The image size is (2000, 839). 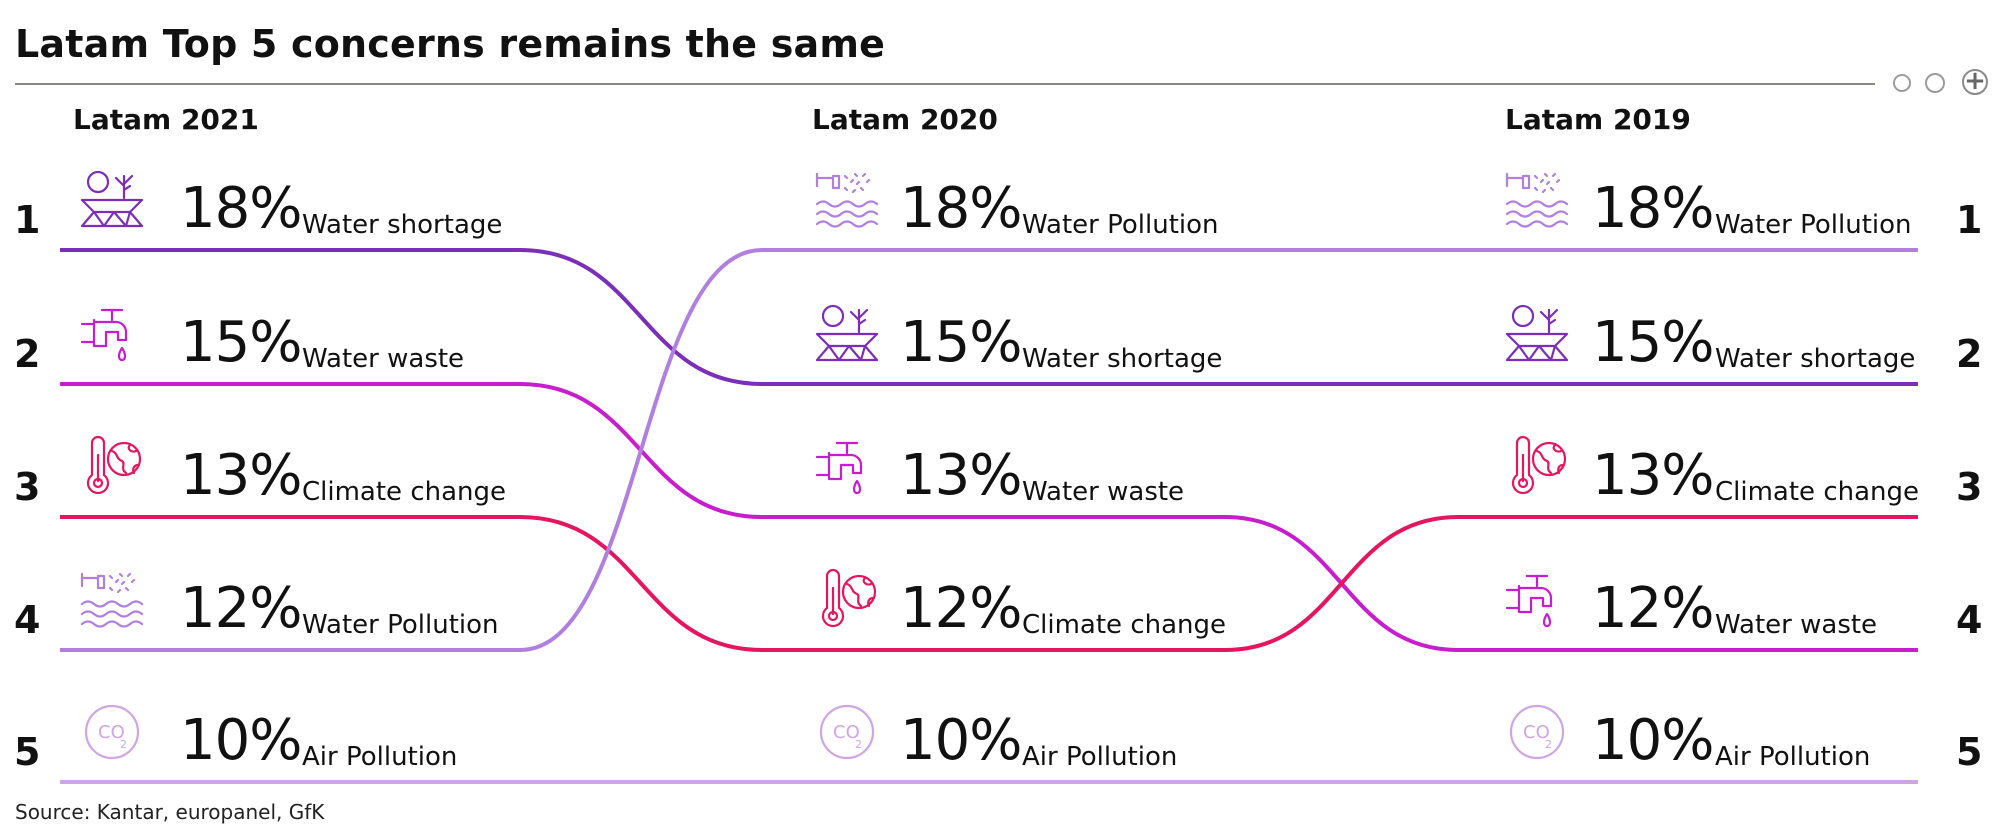 I want to click on column-heading-2: Latam 2019, so click(x=1598, y=119).